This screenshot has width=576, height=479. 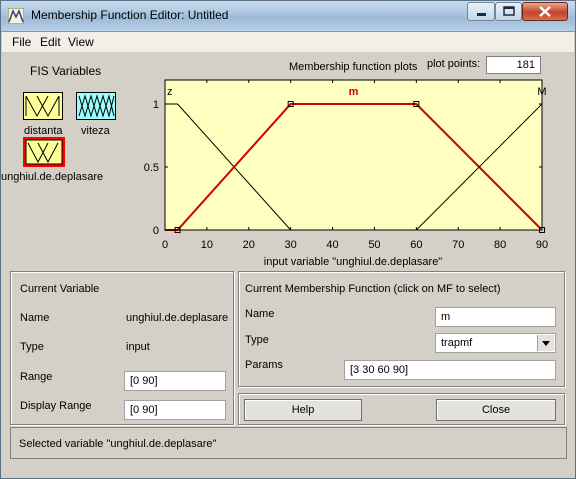 I want to click on var-unghiul-label: unghiul.de.deplasare, so click(x=52, y=177).